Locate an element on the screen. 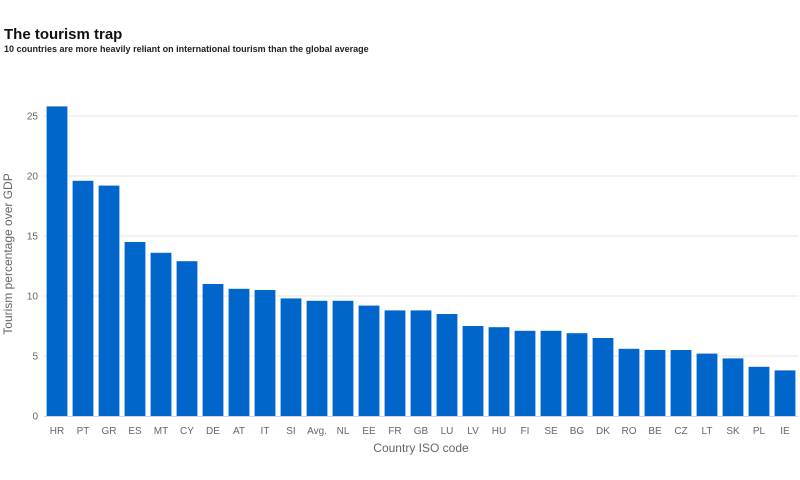  x-tick-label: AT is located at coordinates (239, 431).